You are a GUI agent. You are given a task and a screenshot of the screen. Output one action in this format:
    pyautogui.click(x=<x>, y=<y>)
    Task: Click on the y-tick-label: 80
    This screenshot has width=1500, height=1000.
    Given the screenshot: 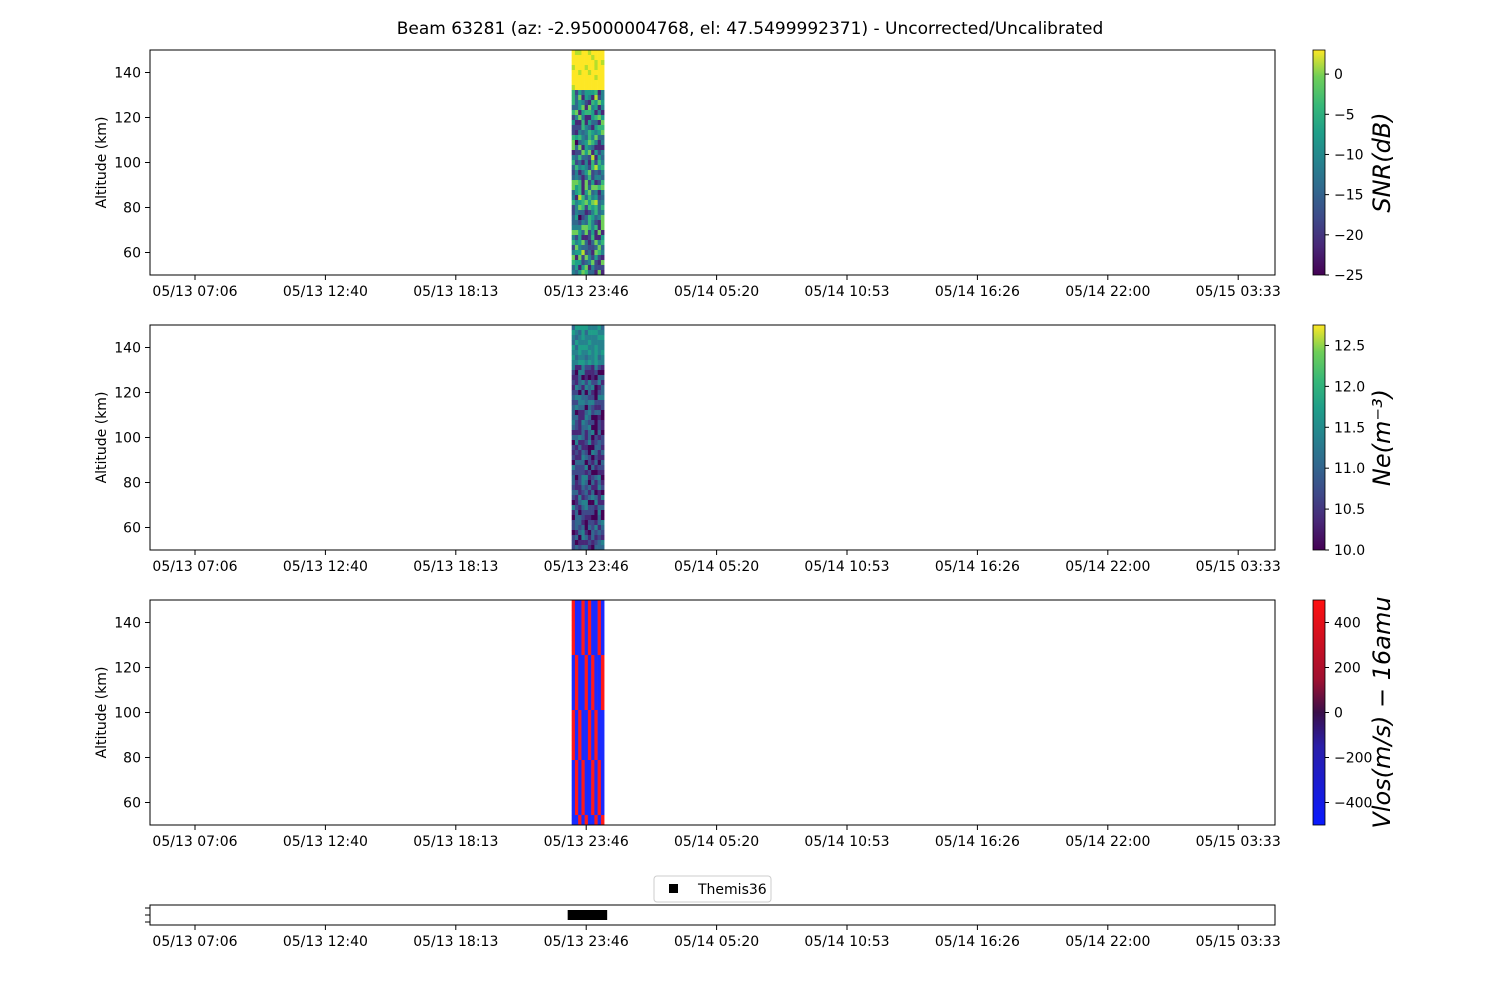 What is the action you would take?
    pyautogui.click(x=132, y=759)
    